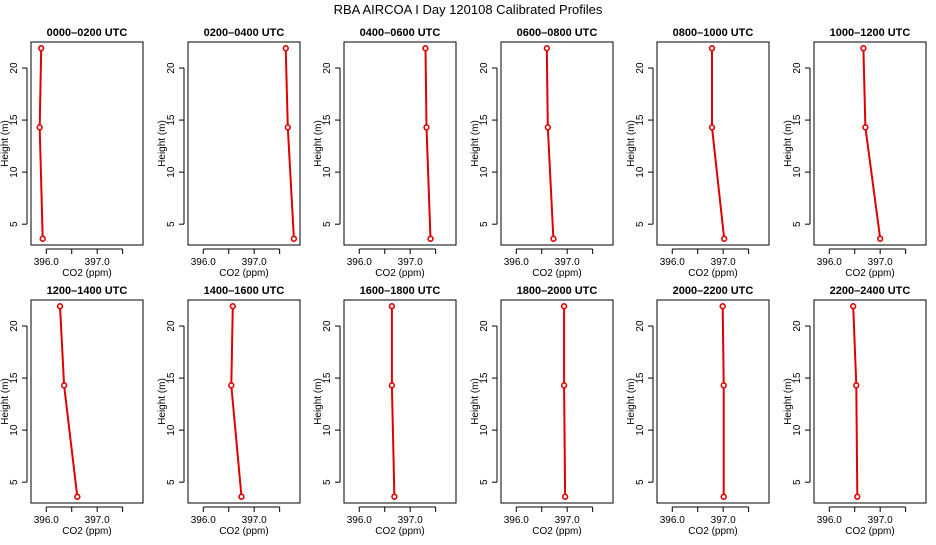 Image resolution: width=936 pixels, height=545 pixels. Describe the element at coordinates (640, 68) in the screenshot. I see `panel-5-y-tick-label: 20` at that location.